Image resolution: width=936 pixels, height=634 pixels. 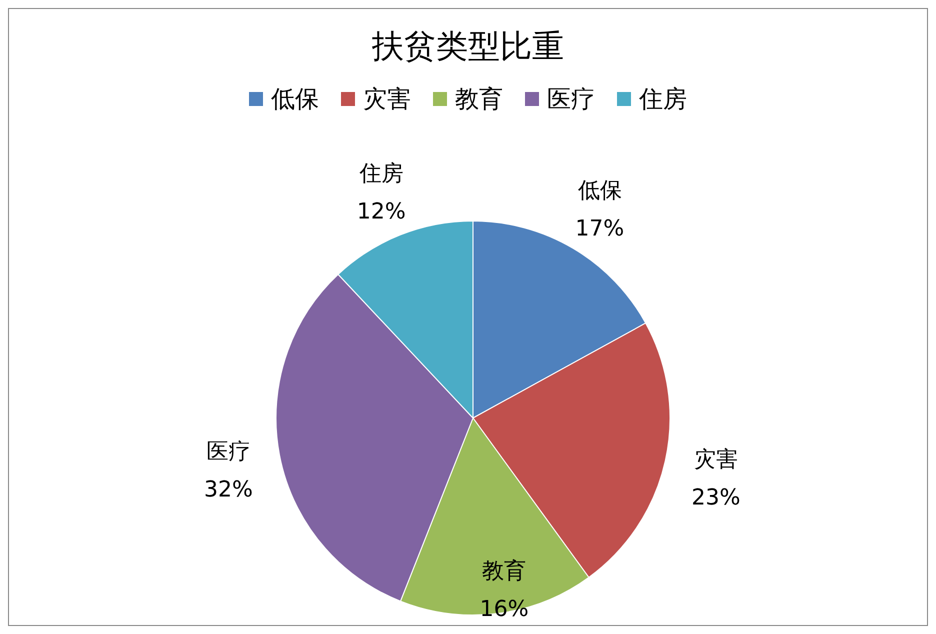 I want to click on legend-label: 住房, so click(x=663, y=99).